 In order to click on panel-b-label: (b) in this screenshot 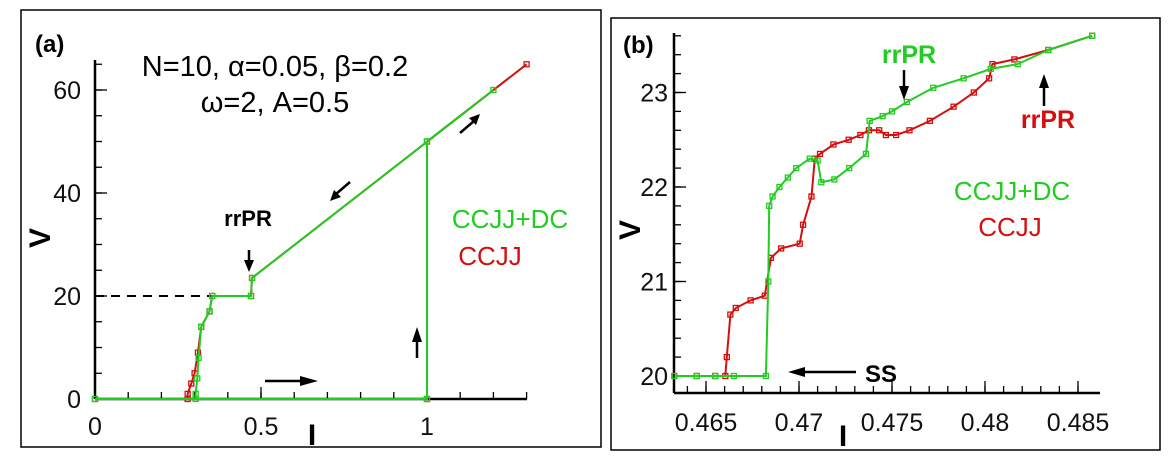, I will do `click(638, 45)`.